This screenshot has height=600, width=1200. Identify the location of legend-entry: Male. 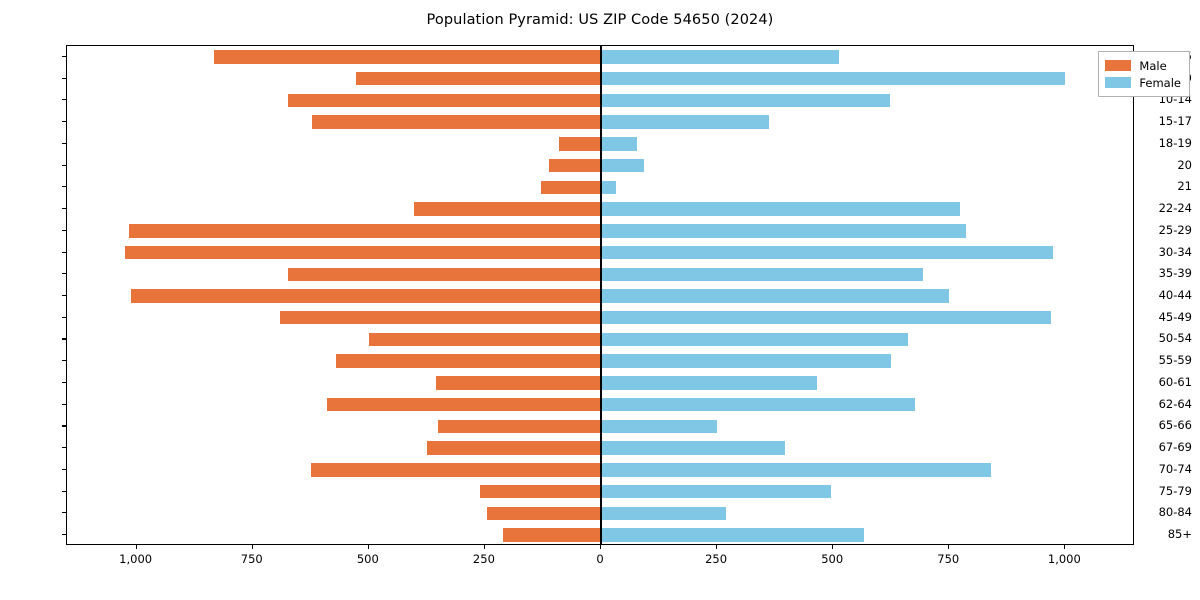
(1143, 65).